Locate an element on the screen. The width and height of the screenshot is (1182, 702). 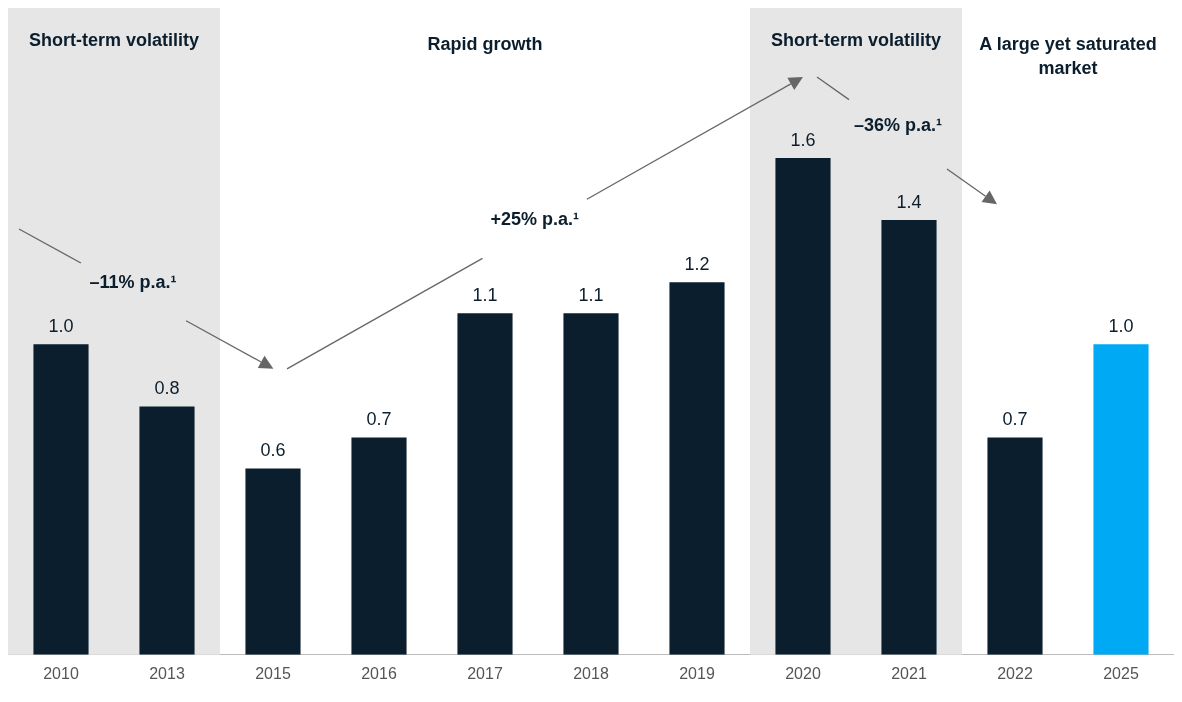
x-tick-label: 2025 is located at coordinates (1121, 673).